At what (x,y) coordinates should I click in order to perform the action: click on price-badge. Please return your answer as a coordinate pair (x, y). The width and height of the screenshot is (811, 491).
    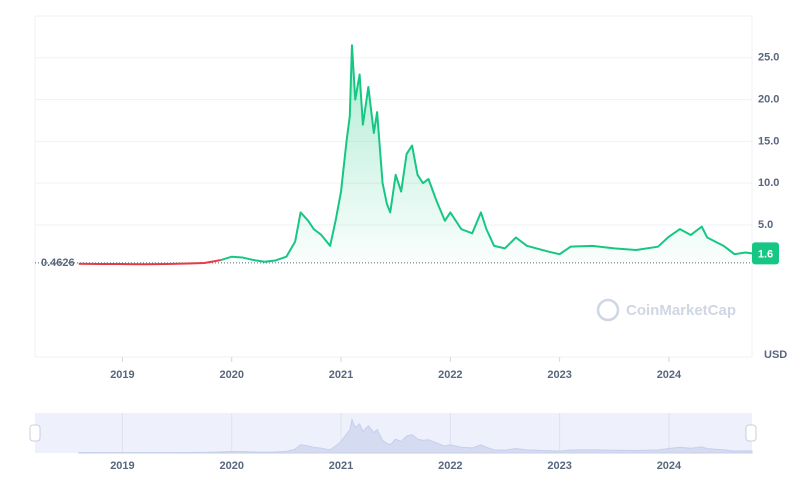
    Looking at the image, I should click on (765, 253).